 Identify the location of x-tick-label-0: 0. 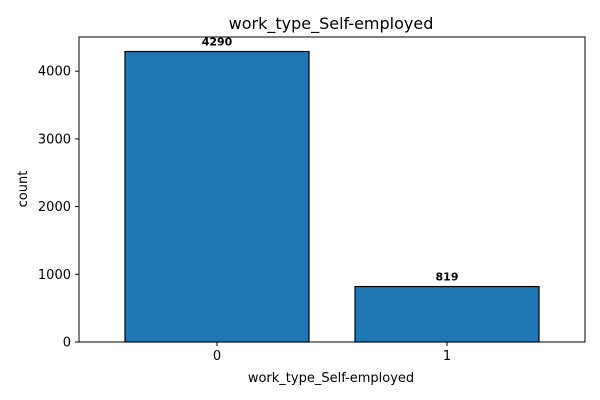
(217, 356).